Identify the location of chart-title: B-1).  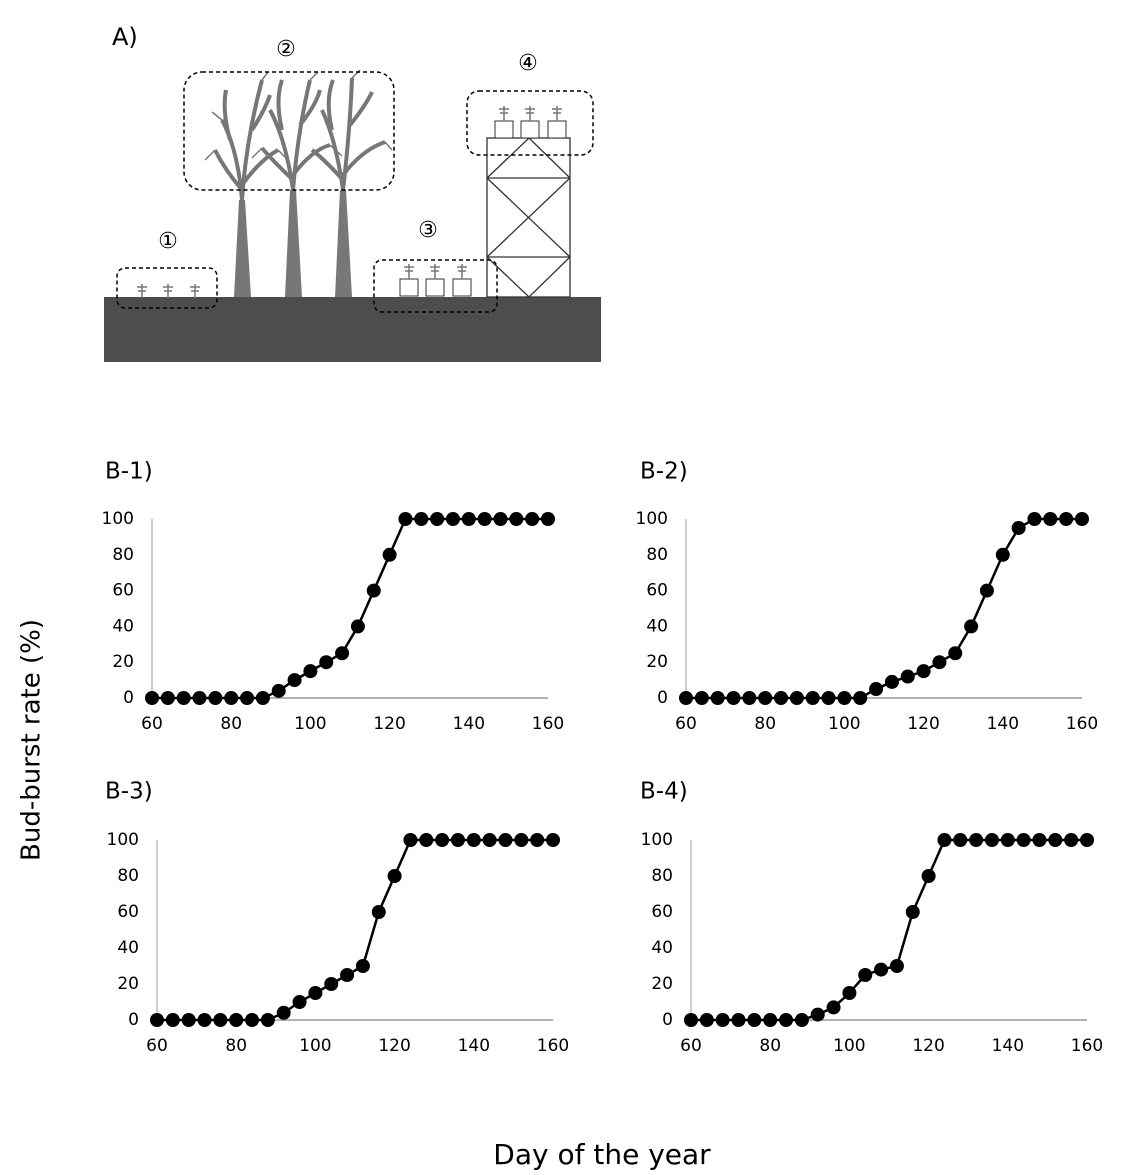
(129, 472).